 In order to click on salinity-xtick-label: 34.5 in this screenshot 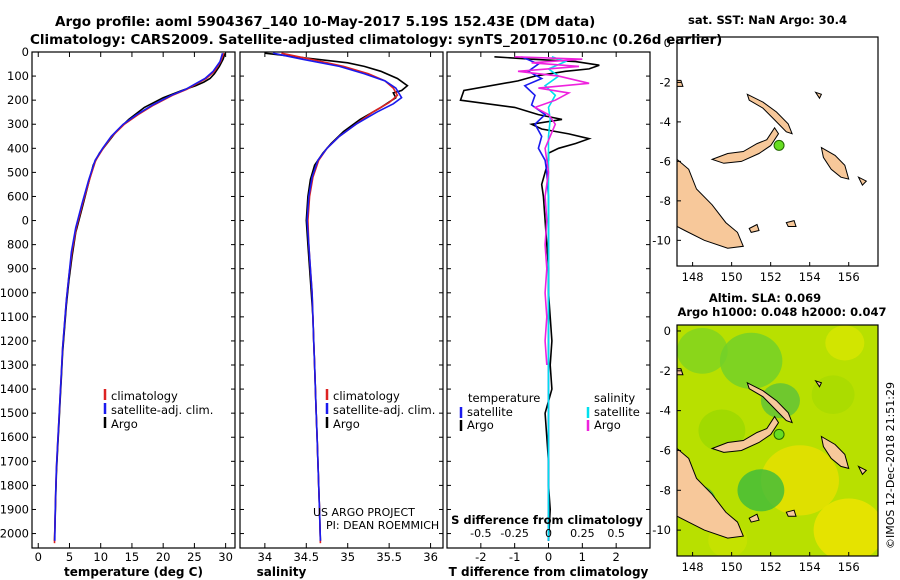, I will do `click(306, 557)`.